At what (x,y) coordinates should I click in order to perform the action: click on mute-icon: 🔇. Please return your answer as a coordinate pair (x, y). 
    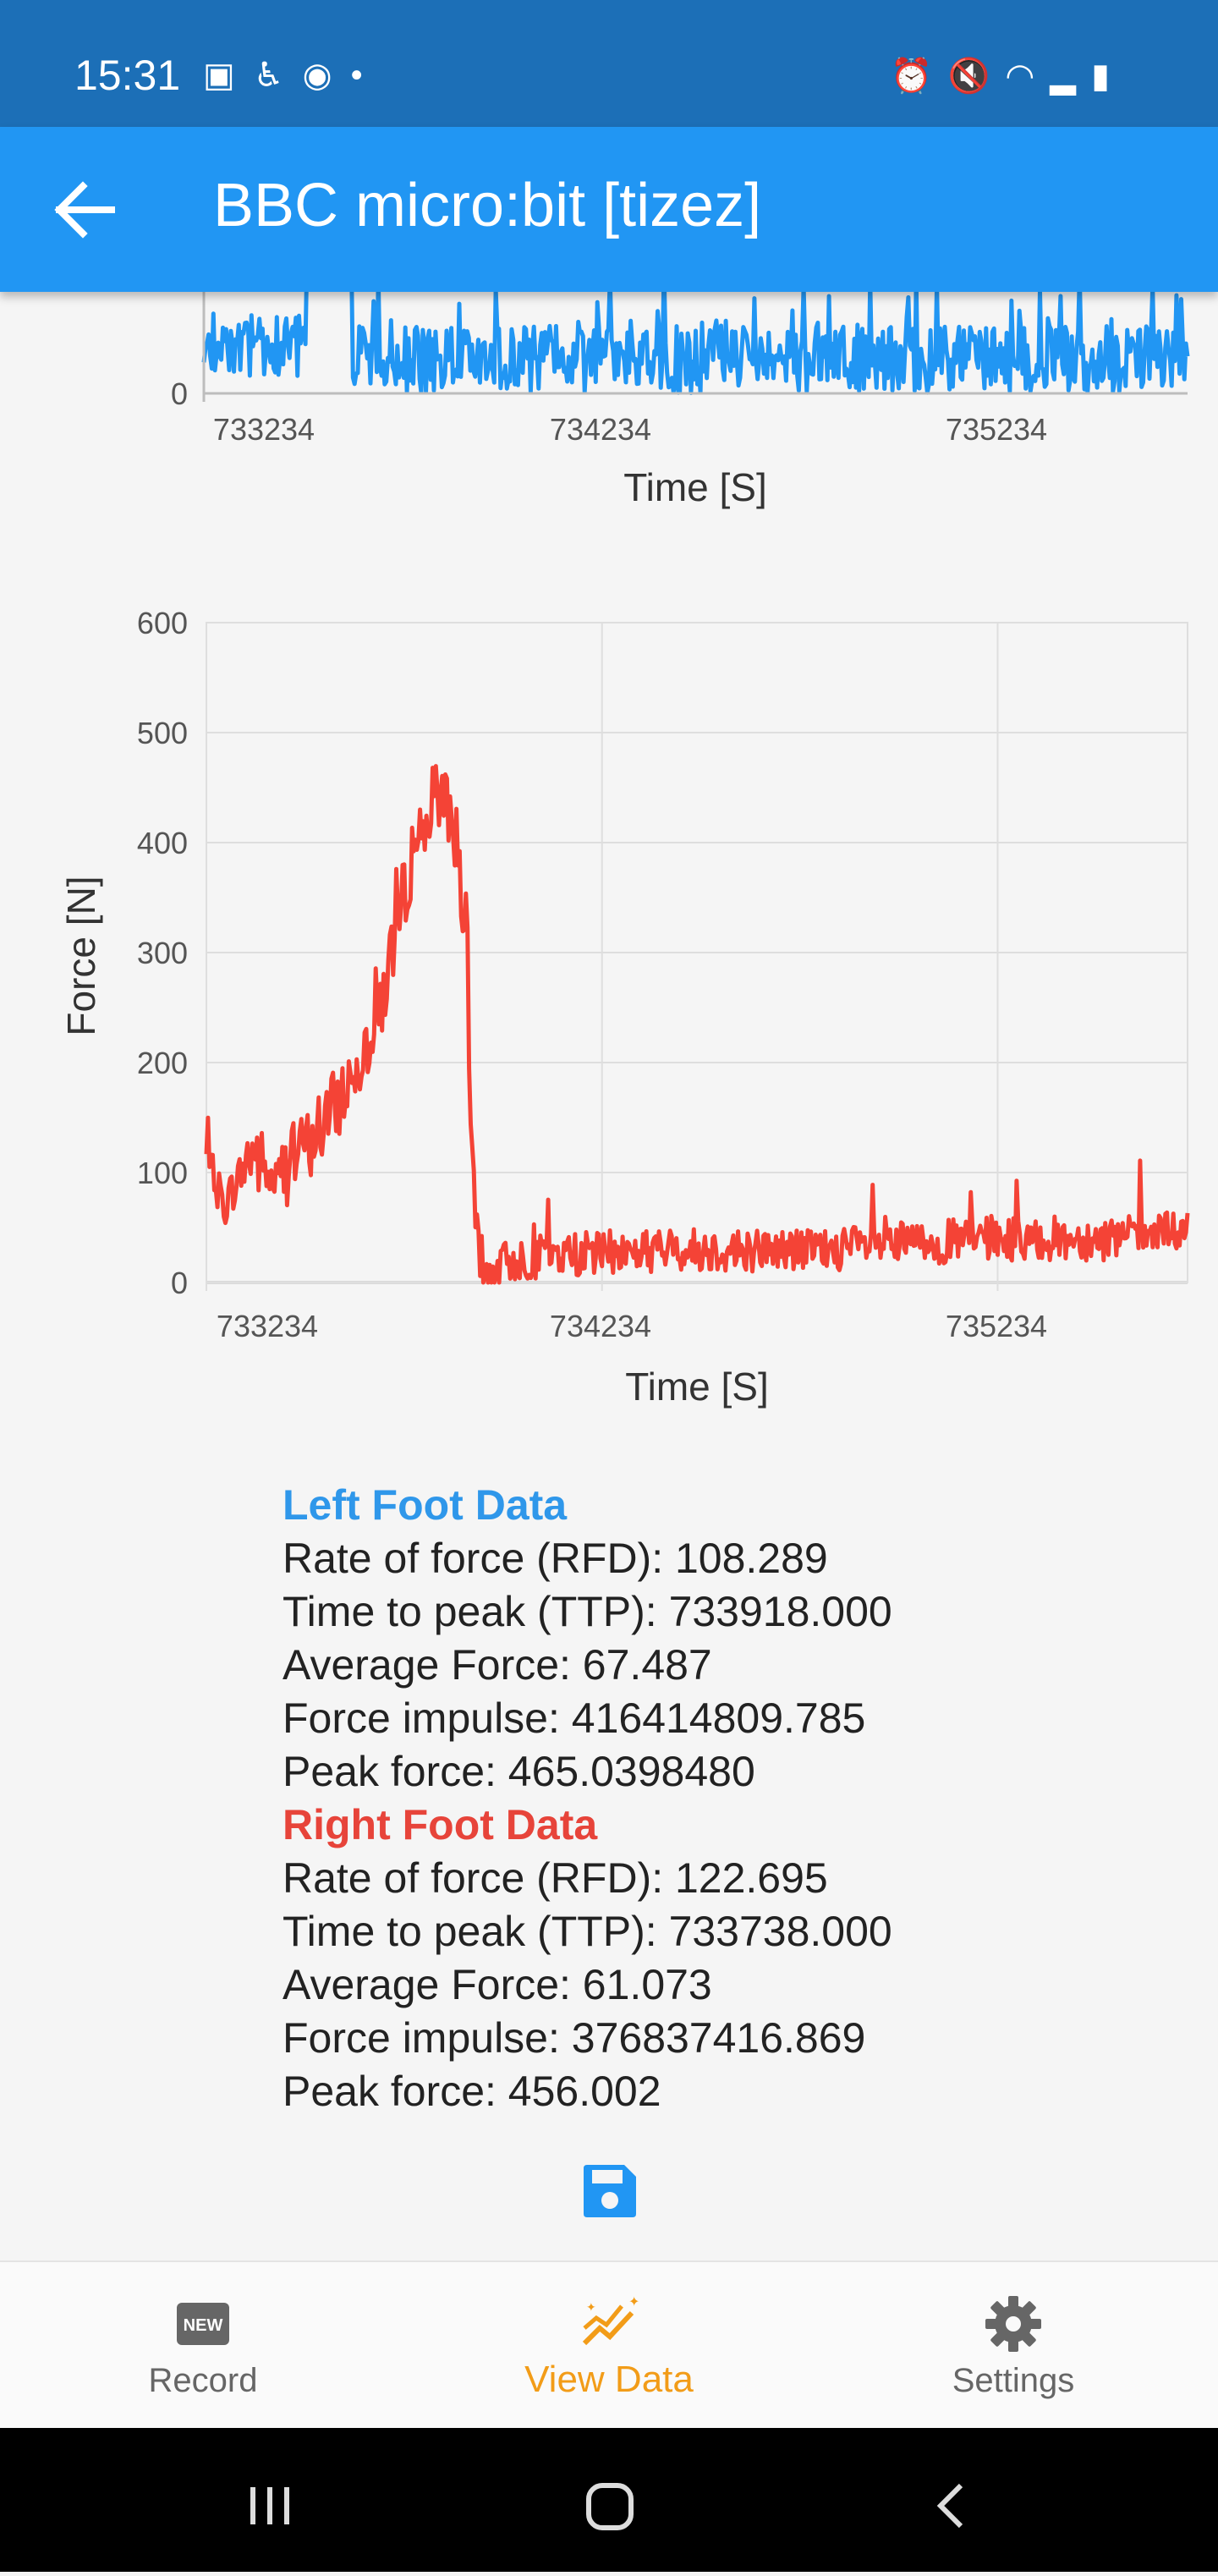
    Looking at the image, I should click on (977, 77).